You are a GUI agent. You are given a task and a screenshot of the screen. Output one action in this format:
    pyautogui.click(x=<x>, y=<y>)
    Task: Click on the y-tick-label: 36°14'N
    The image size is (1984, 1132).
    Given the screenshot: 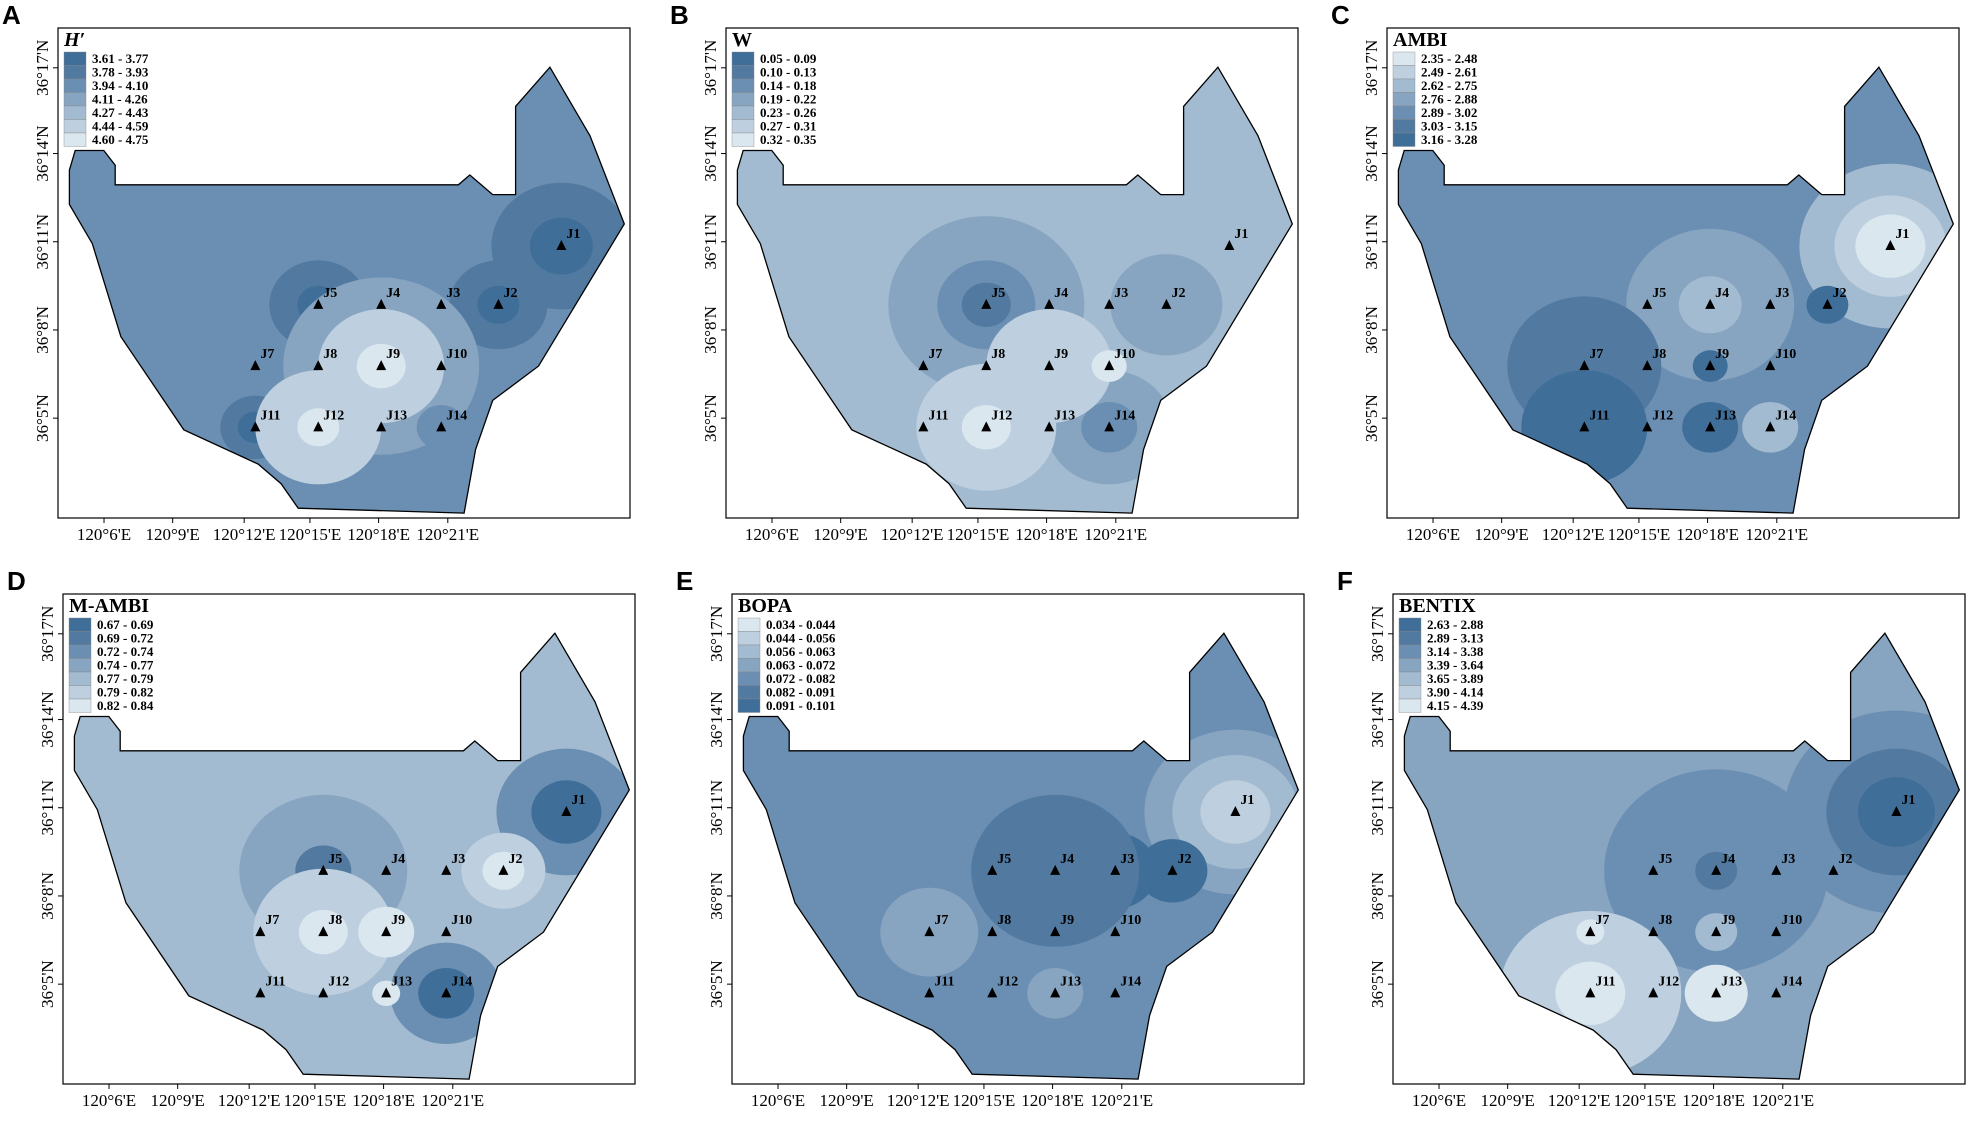 What is the action you would take?
    pyautogui.click(x=1371, y=153)
    